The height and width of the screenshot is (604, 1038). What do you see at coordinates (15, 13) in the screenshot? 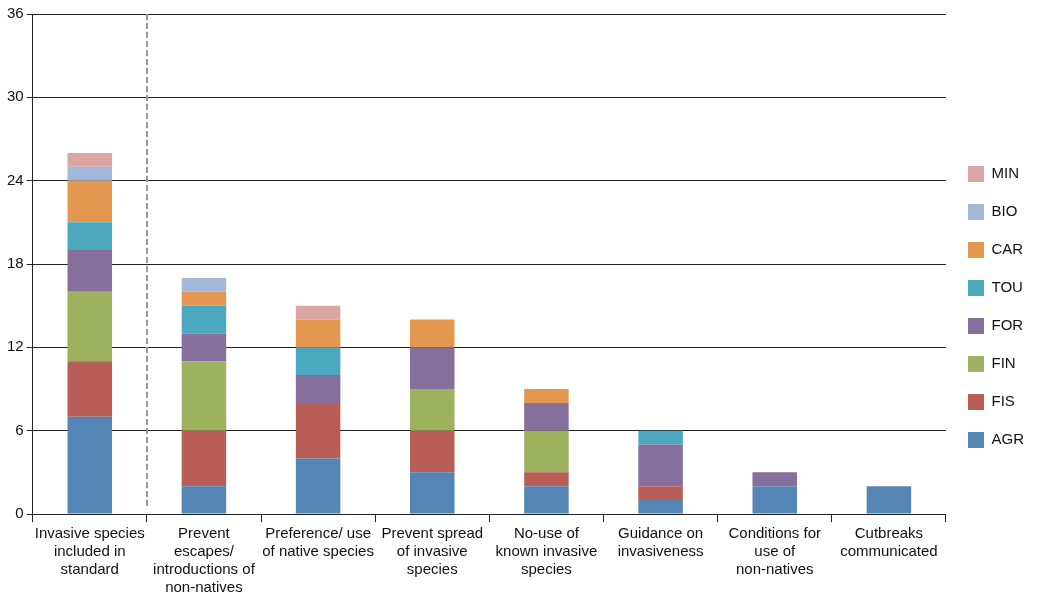
I see `y-tick-label: 36` at bounding box center [15, 13].